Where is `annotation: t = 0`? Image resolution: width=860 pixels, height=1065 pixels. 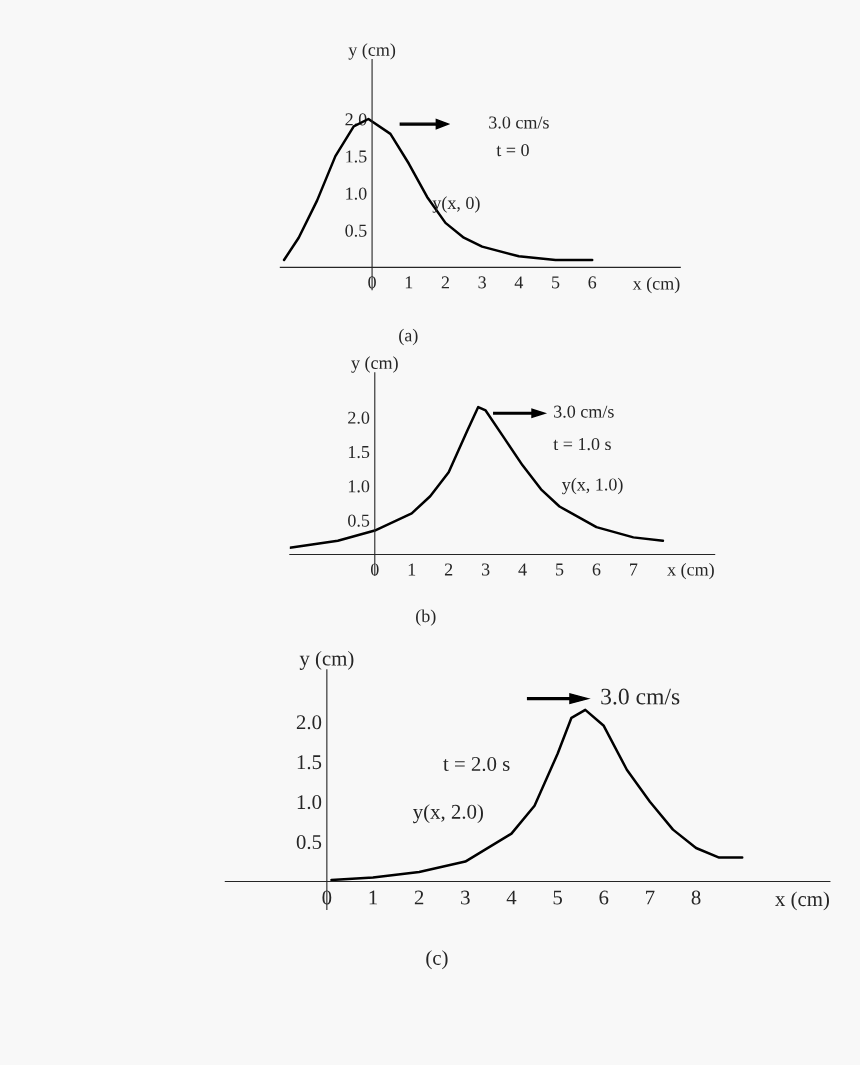
annotation: t = 0 is located at coordinates (512, 150).